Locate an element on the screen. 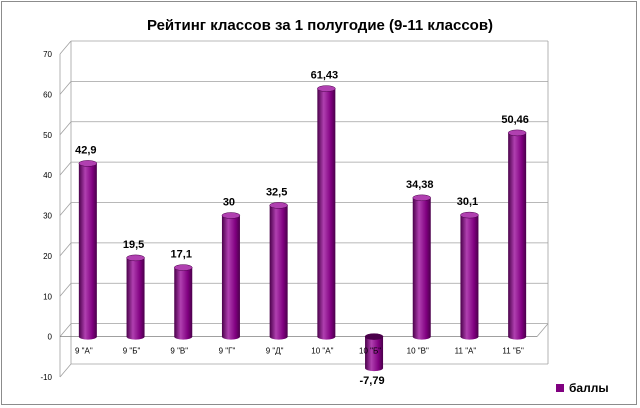 Image resolution: width=640 pixels, height=408 pixels. y-tick-label: -10 is located at coordinates (46, 377).